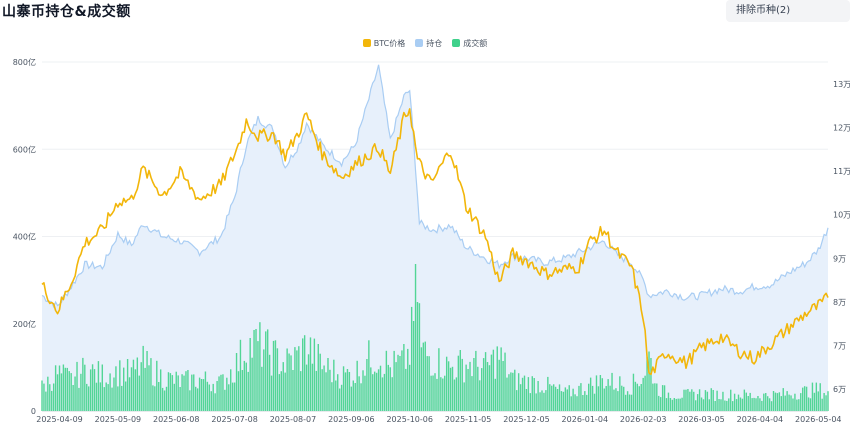 This screenshot has height=424, width=850. Describe the element at coordinates (839, 258) in the screenshot. I see `right-axis-label: 9万` at that location.